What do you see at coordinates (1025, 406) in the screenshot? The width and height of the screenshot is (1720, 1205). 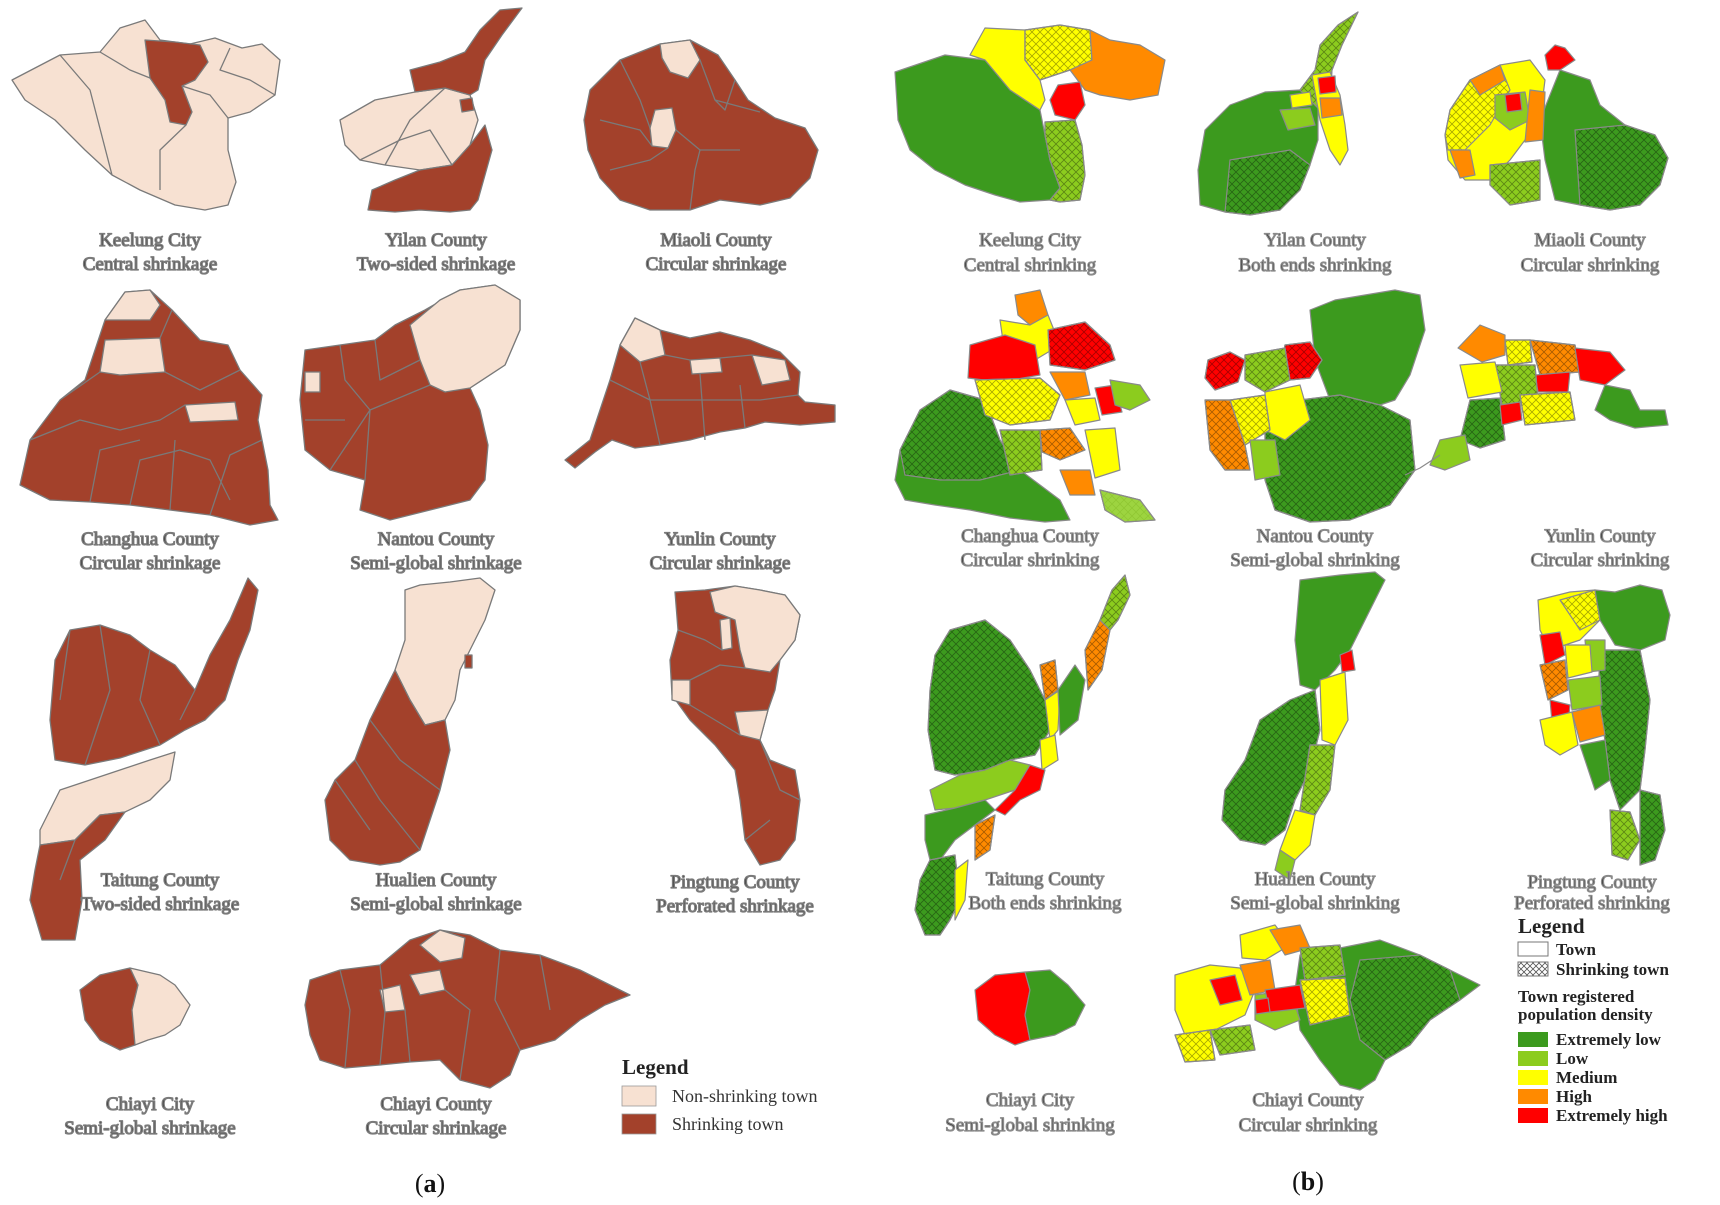 I see `map-b-changhua` at bounding box center [1025, 406].